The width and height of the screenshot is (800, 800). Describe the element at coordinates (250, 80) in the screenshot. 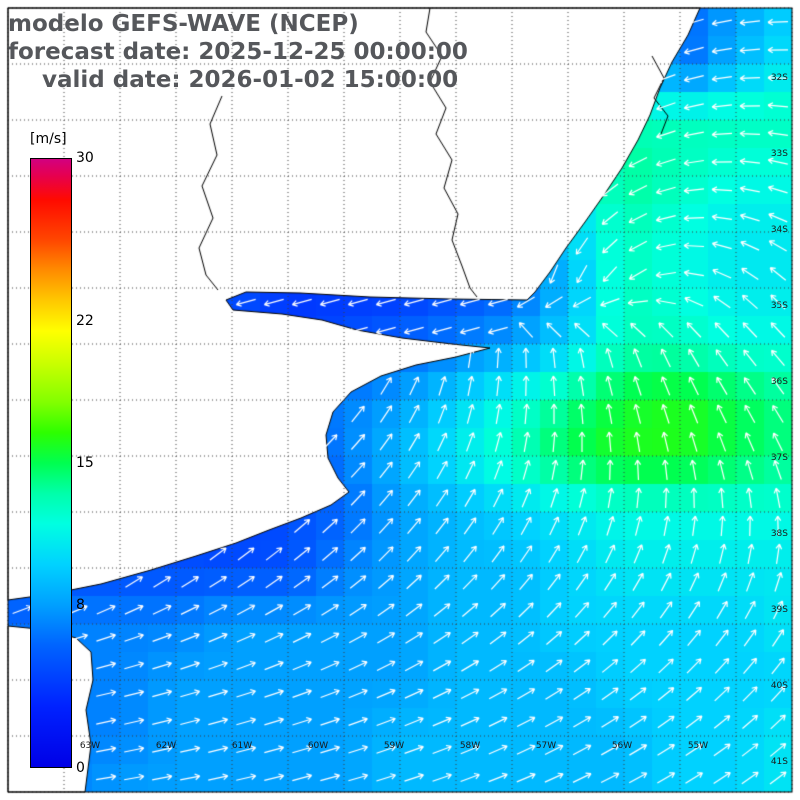

I see `valid-date-label: valid date: 2026-01-02 15:00:00` at that location.